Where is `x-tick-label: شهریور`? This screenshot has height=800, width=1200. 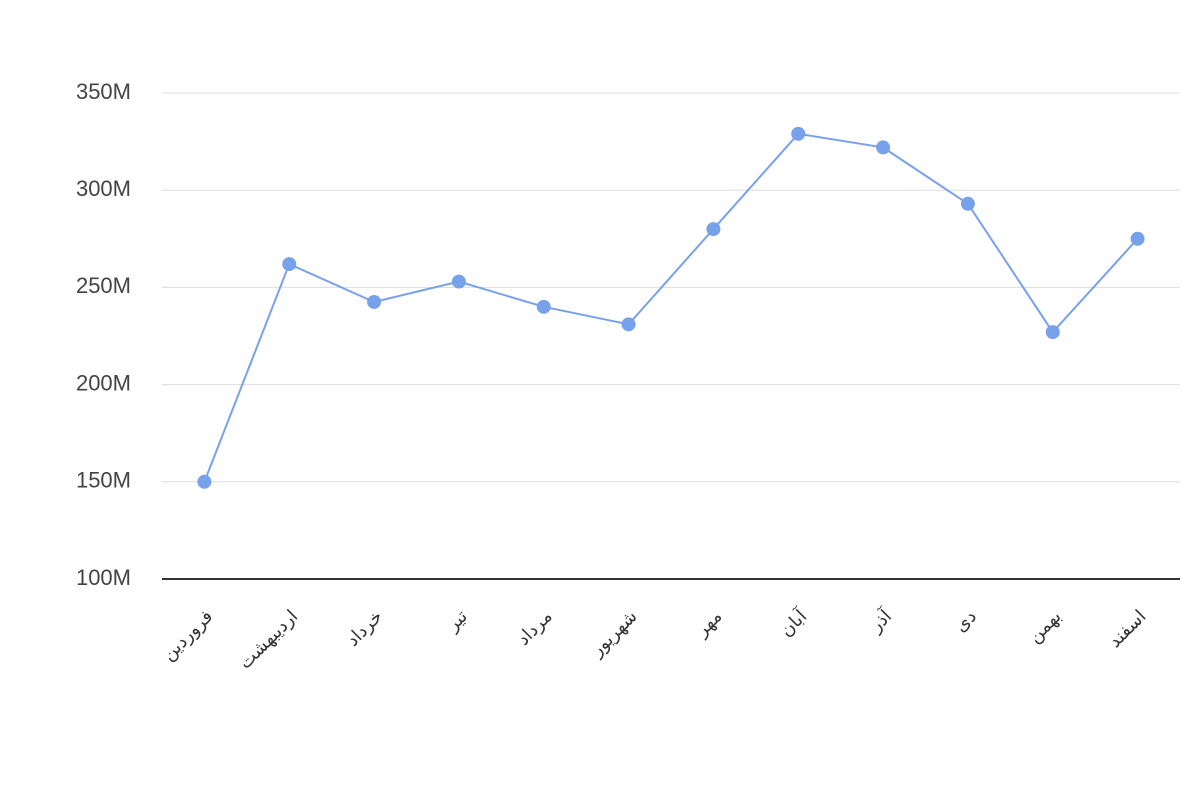
x-tick-label: شهریور is located at coordinates (613, 633).